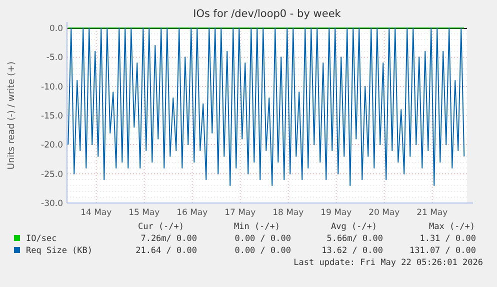 The width and height of the screenshot is (497, 287). Describe the element at coordinates (161, 227) in the screenshot. I see `text: Cur (-/+)` at that location.